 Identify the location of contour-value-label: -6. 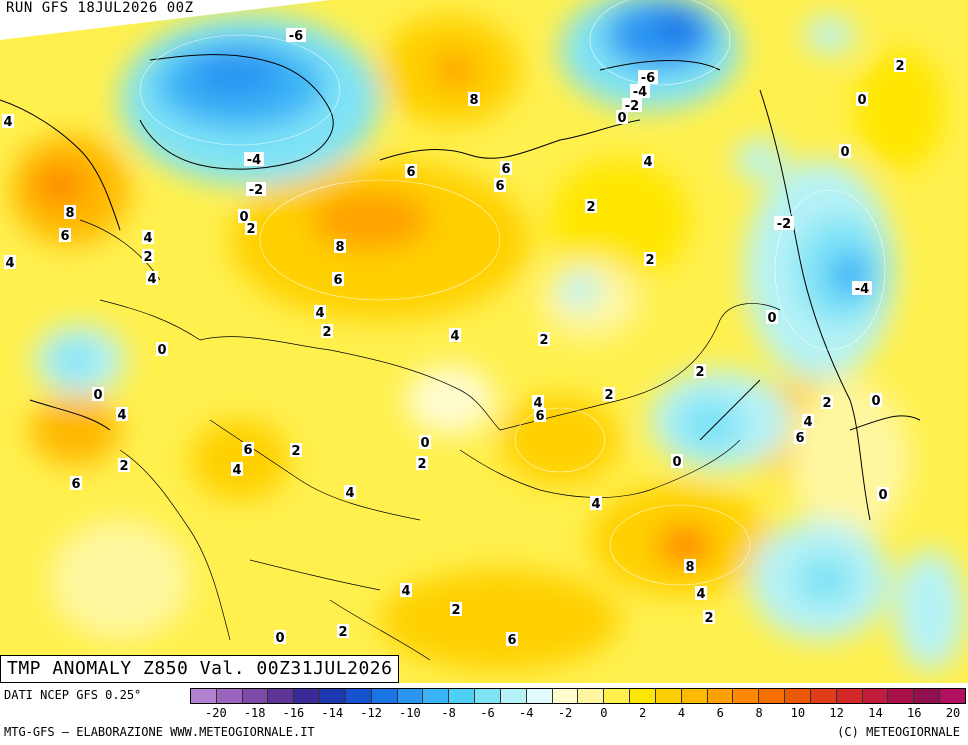
(648, 78).